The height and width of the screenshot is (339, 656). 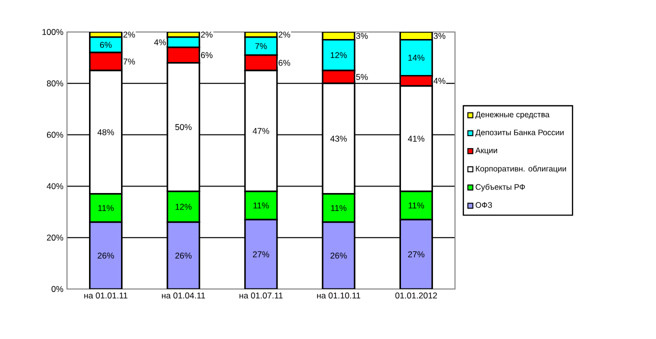 I want to click on data-label: 5%, so click(x=362, y=77).